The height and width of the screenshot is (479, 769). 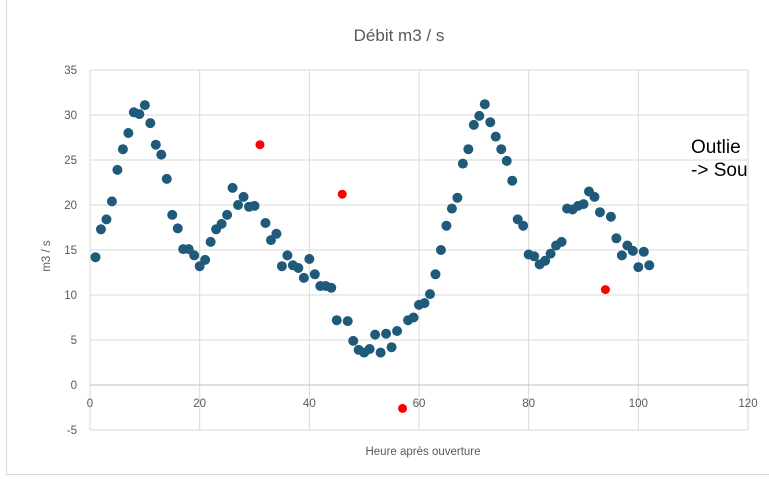 I want to click on x-tick-label: 60, so click(x=419, y=404).